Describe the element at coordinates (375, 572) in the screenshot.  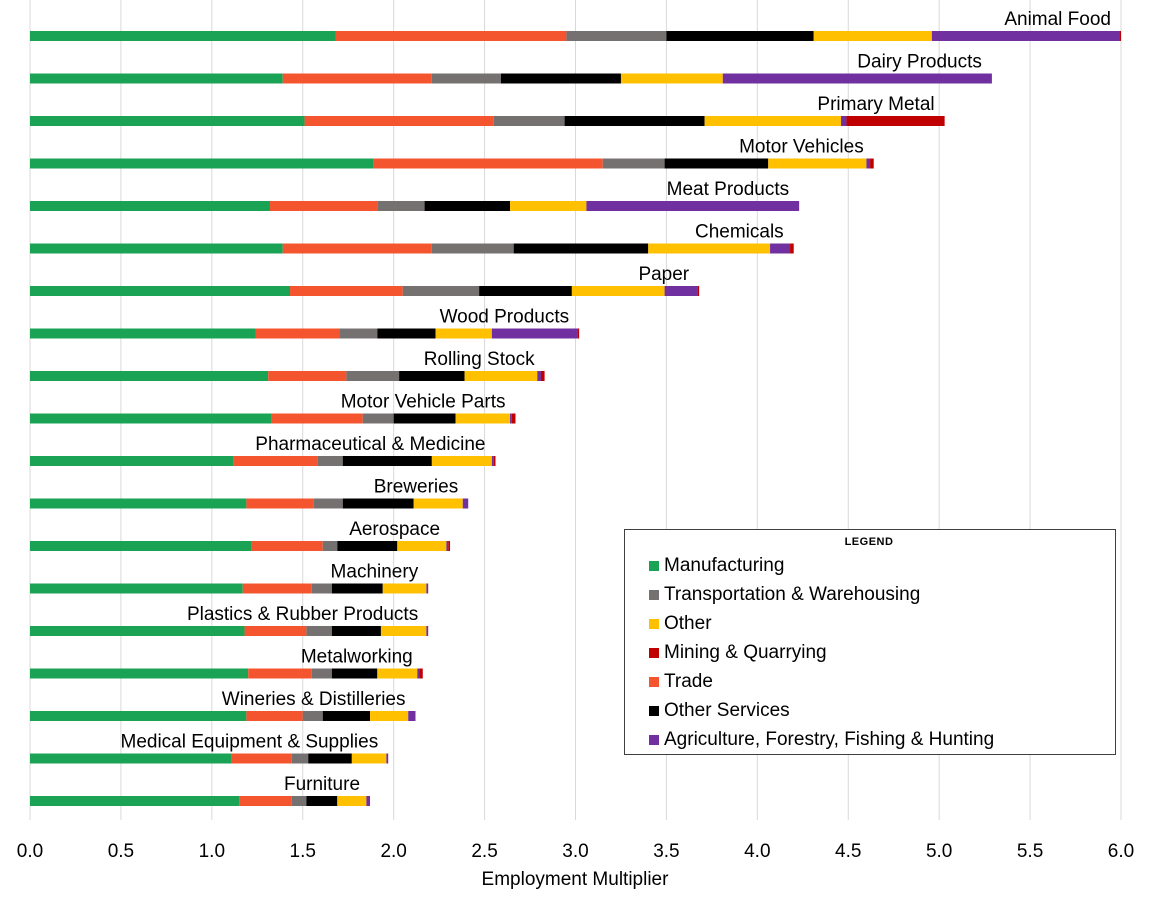
I see `category-label: Machinery` at that location.